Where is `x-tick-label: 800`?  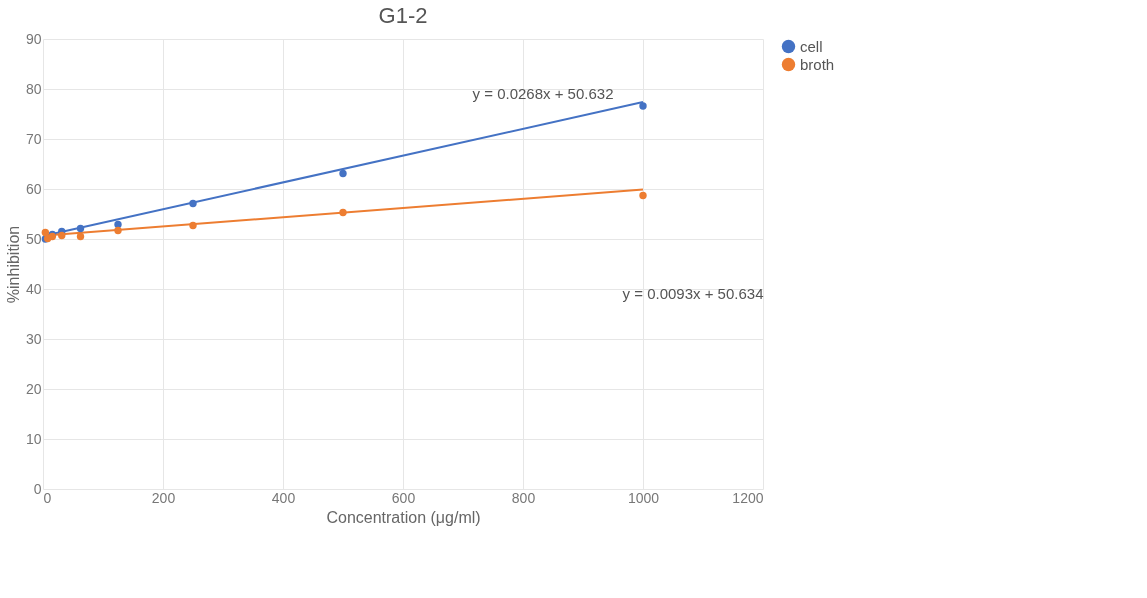 x-tick-label: 800 is located at coordinates (523, 497).